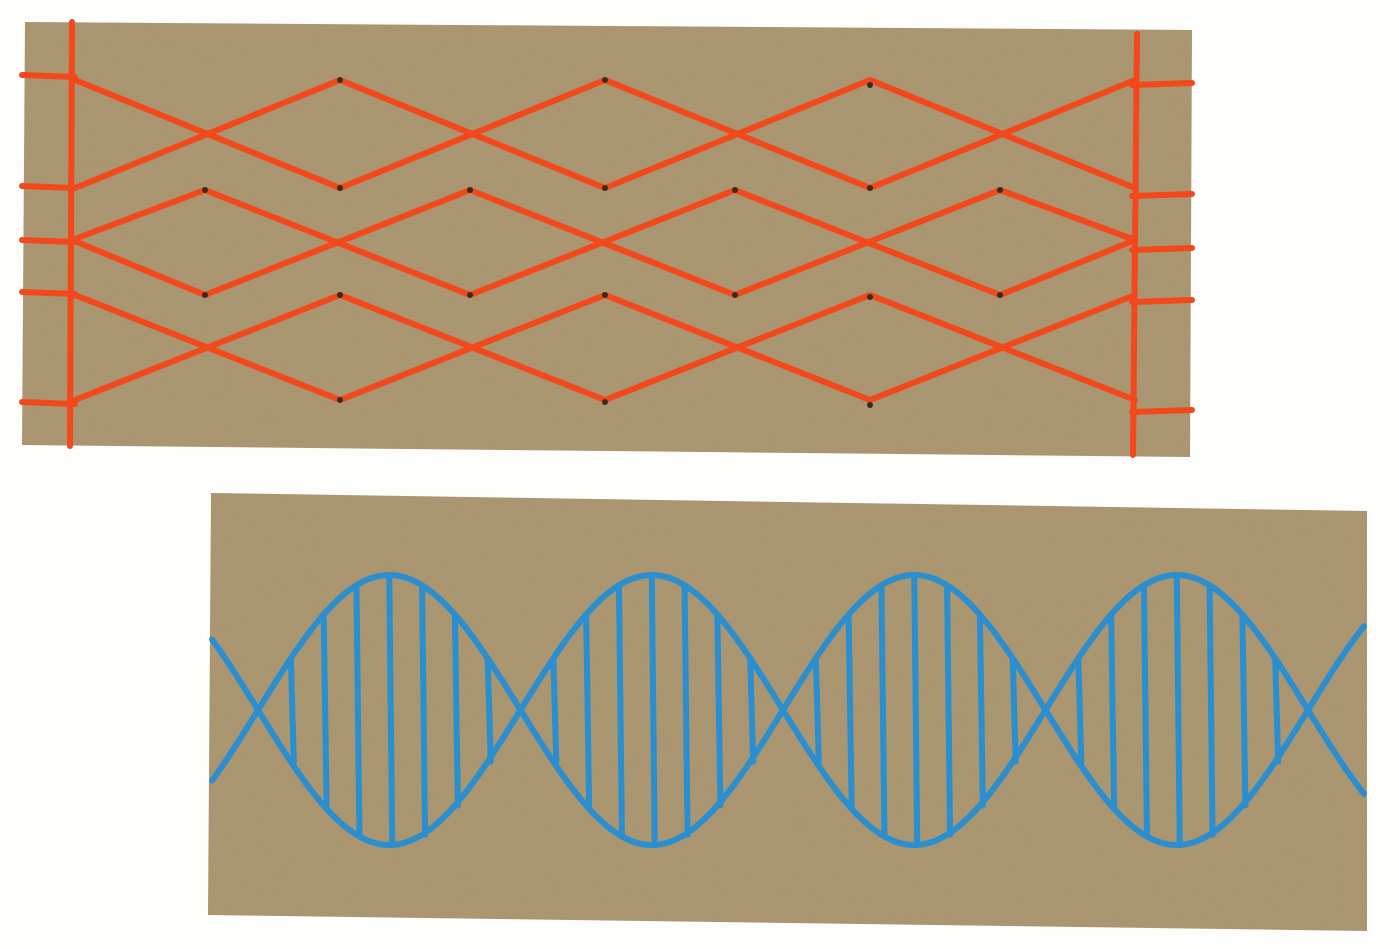  I want to click on stitch-zigzag, so click(603, 242).